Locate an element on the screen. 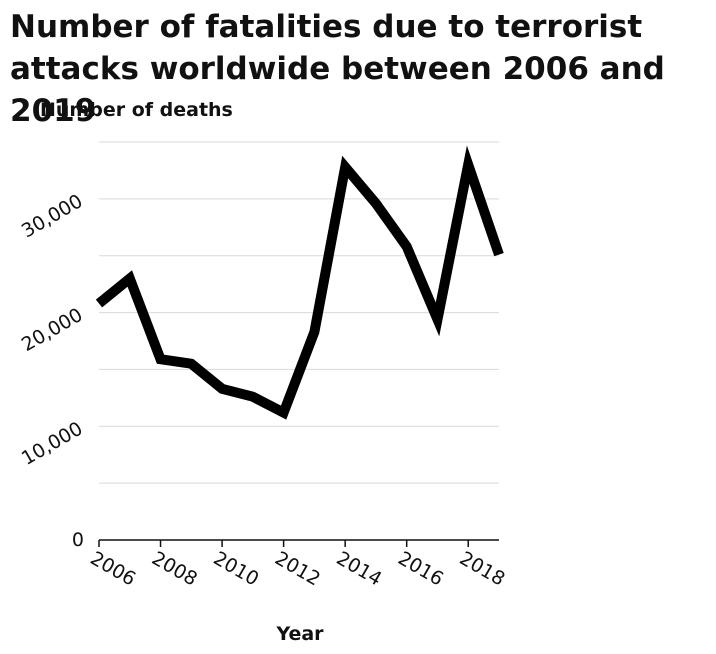 This screenshot has width=716, height=654. x-tick-label: 2018 is located at coordinates (482, 568).